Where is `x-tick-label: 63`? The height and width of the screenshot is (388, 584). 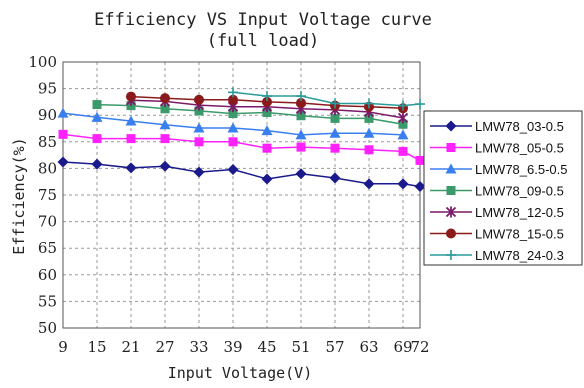
x-tick-label: 63 is located at coordinates (368, 347).